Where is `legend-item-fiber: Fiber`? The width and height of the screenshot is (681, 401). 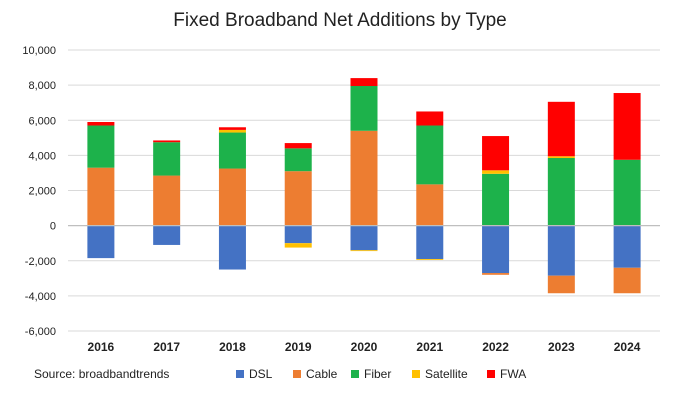 legend-item-fiber: Fiber is located at coordinates (371, 374).